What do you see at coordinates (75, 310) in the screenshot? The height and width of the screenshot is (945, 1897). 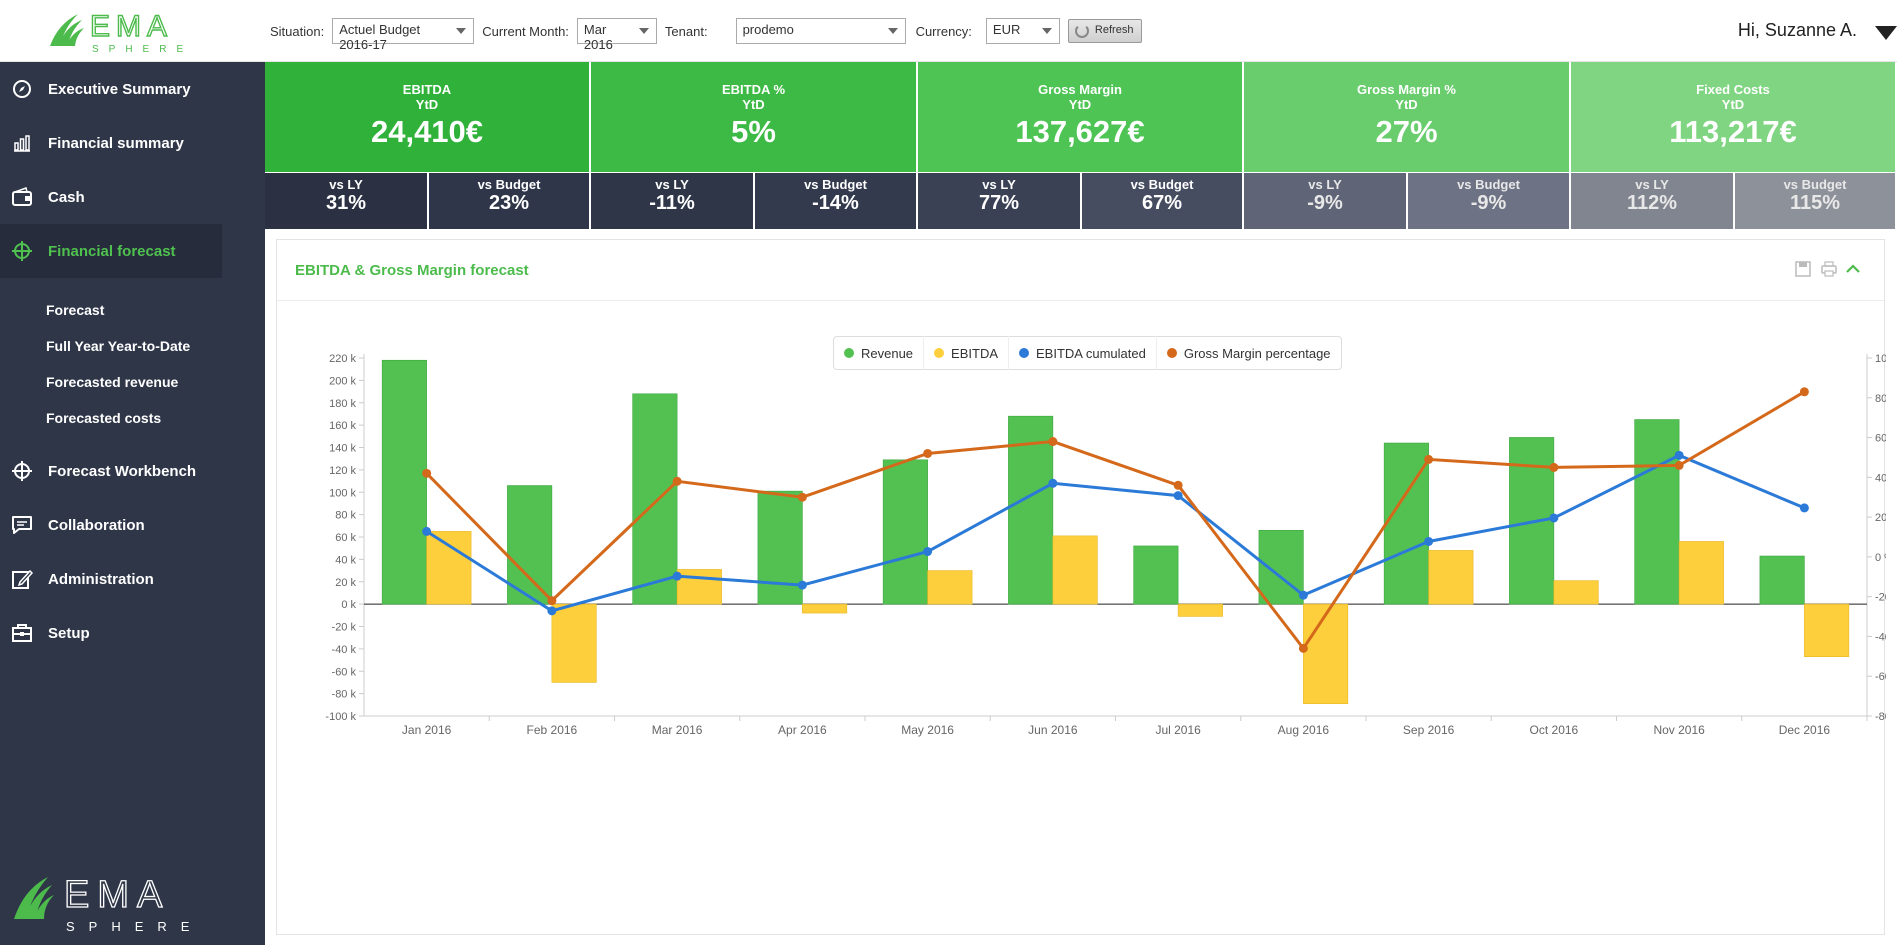 I see `sidebar-subitem-forecast: Forecast` at bounding box center [75, 310].